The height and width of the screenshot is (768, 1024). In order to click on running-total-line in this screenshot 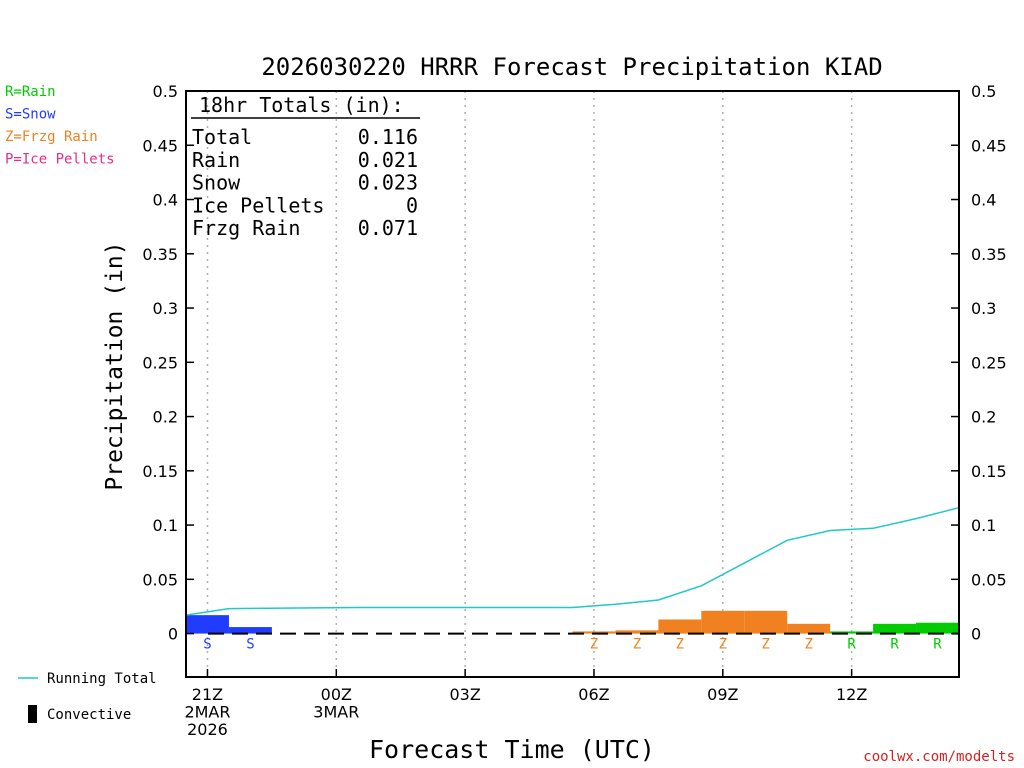, I will do `click(572, 561)`.